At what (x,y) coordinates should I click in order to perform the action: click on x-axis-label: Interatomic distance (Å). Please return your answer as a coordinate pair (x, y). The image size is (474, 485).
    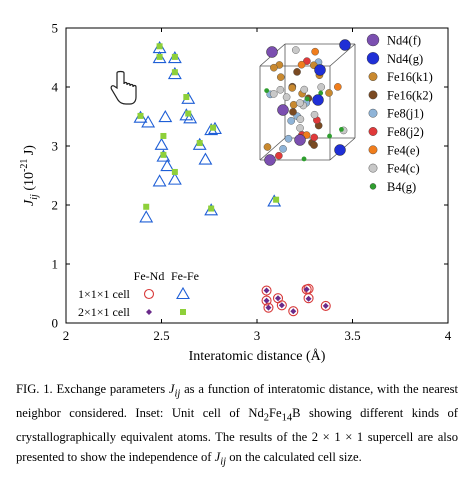
    Looking at the image, I should click on (257, 356).